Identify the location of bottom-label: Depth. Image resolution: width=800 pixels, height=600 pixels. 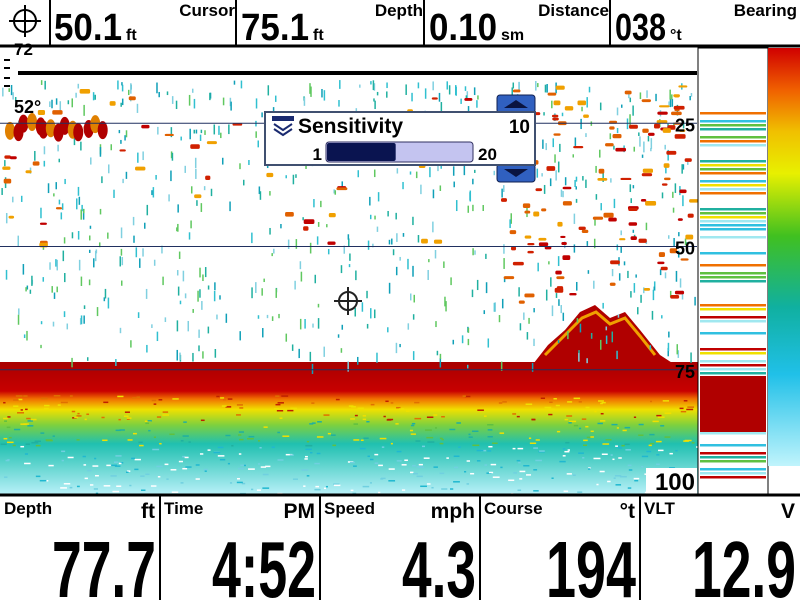
(28, 508).